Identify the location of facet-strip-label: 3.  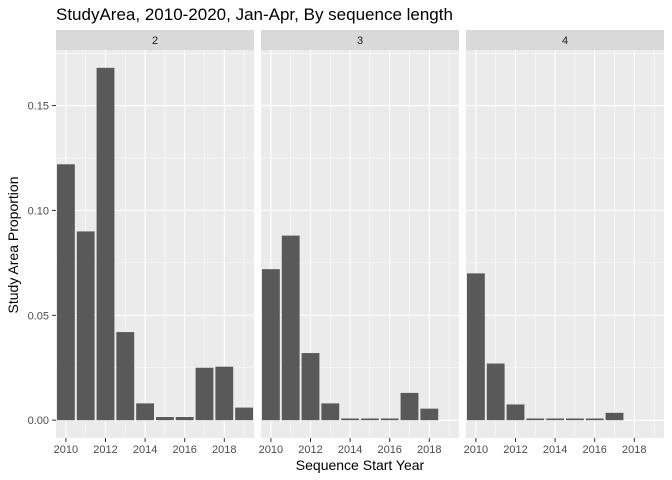
(360, 41).